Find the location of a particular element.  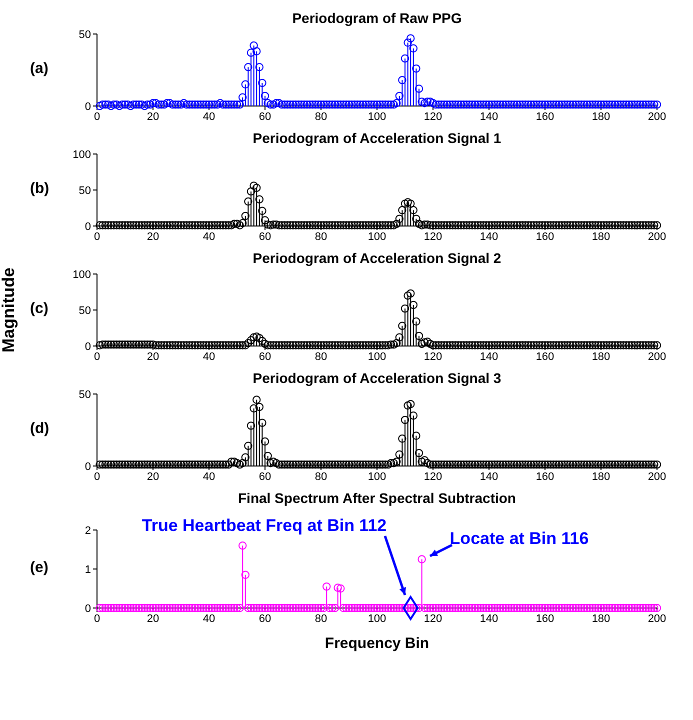

text: (c) is located at coordinates (39, 308).